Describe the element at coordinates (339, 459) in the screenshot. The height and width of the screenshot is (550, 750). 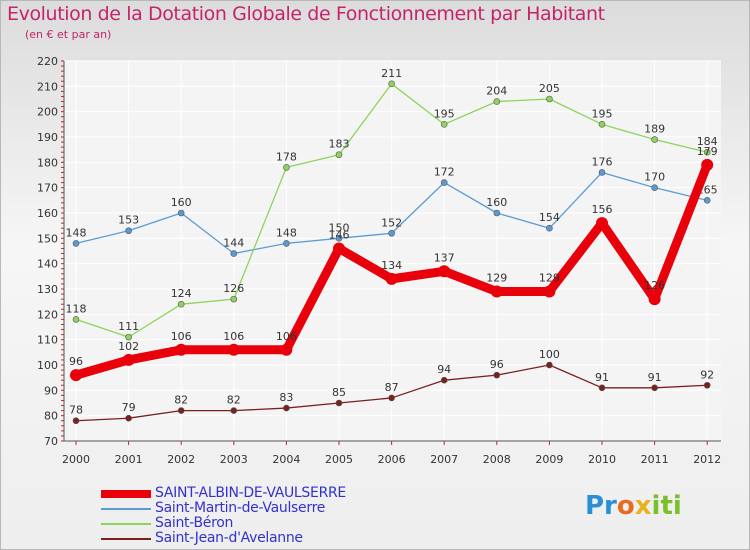
I see `x-tick-label: 2005` at that location.